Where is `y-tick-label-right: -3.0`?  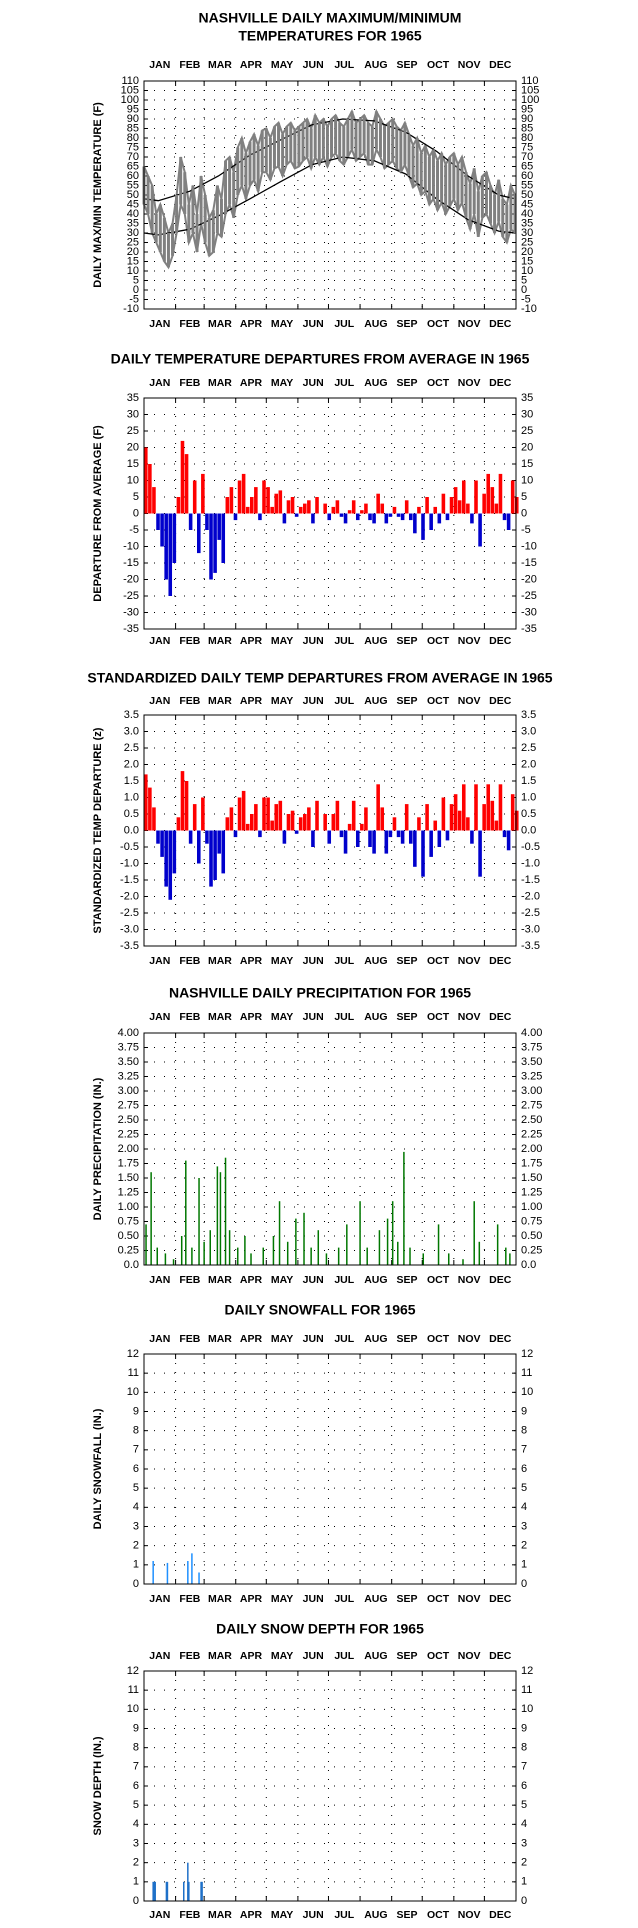 y-tick-label-right: -3.0 is located at coordinates (530, 929).